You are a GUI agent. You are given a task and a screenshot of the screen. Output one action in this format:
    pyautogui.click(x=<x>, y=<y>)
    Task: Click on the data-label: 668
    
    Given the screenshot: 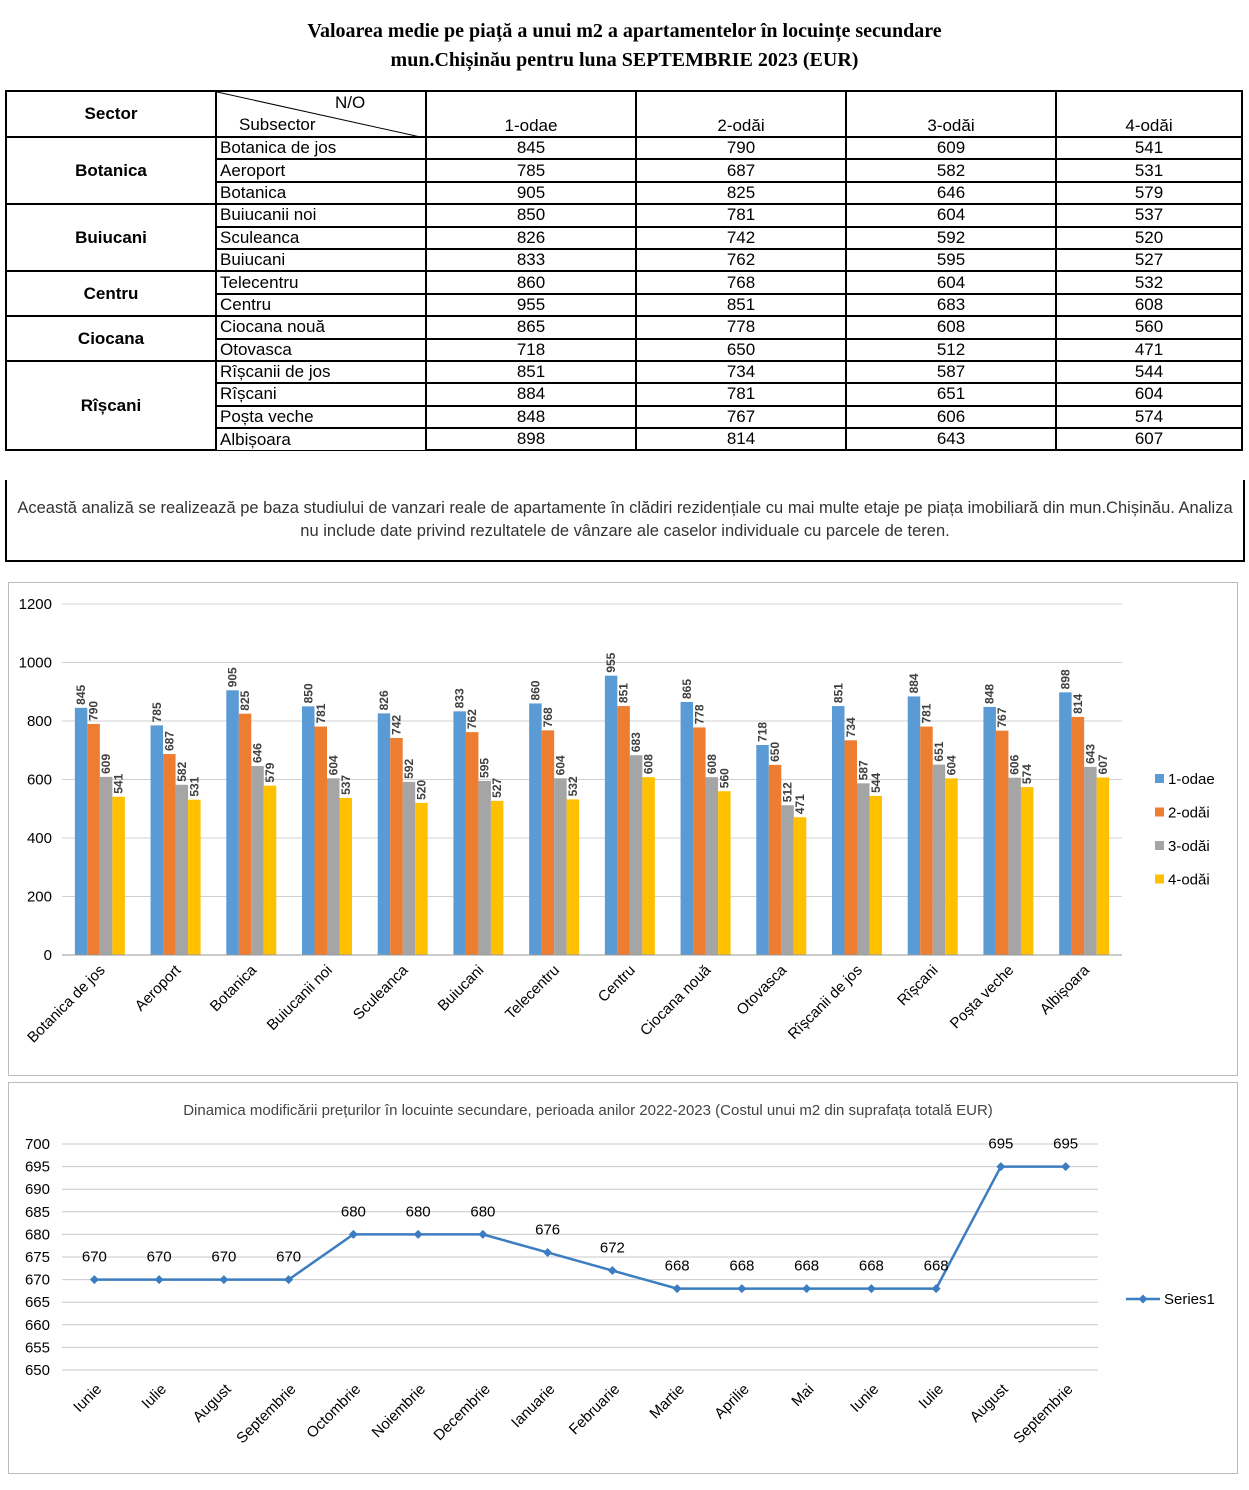 What is the action you would take?
    pyautogui.click(x=677, y=1266)
    